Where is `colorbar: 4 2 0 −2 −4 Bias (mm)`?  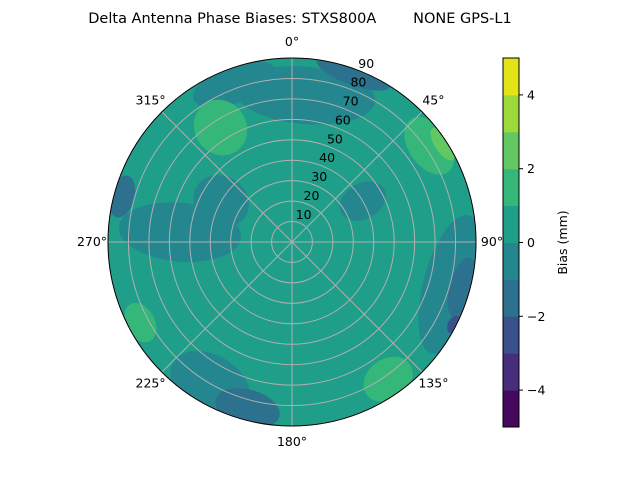
colorbar: 4 2 0 −2 −4 Bias (mm) is located at coordinates (536, 242).